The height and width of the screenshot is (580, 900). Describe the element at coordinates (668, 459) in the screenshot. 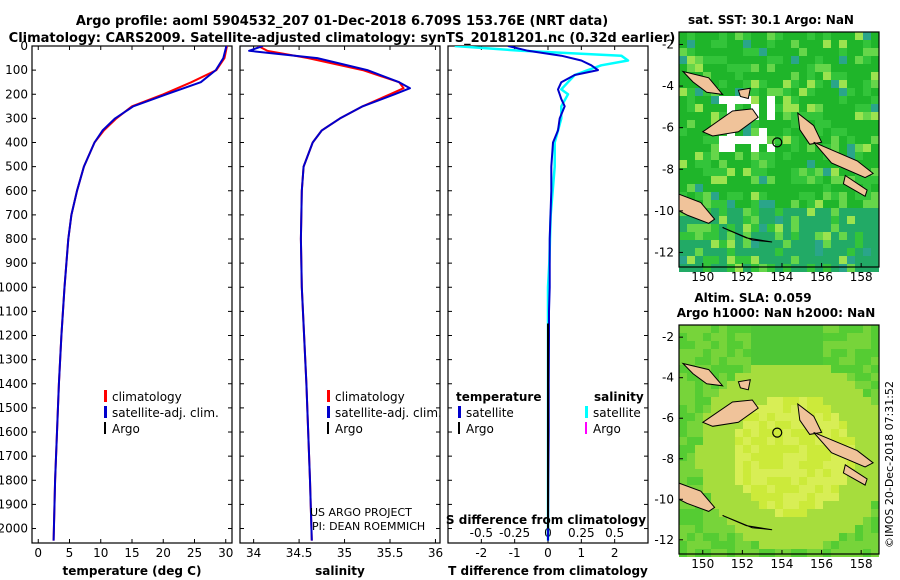

I see `map-y-tick-label: -8` at that location.